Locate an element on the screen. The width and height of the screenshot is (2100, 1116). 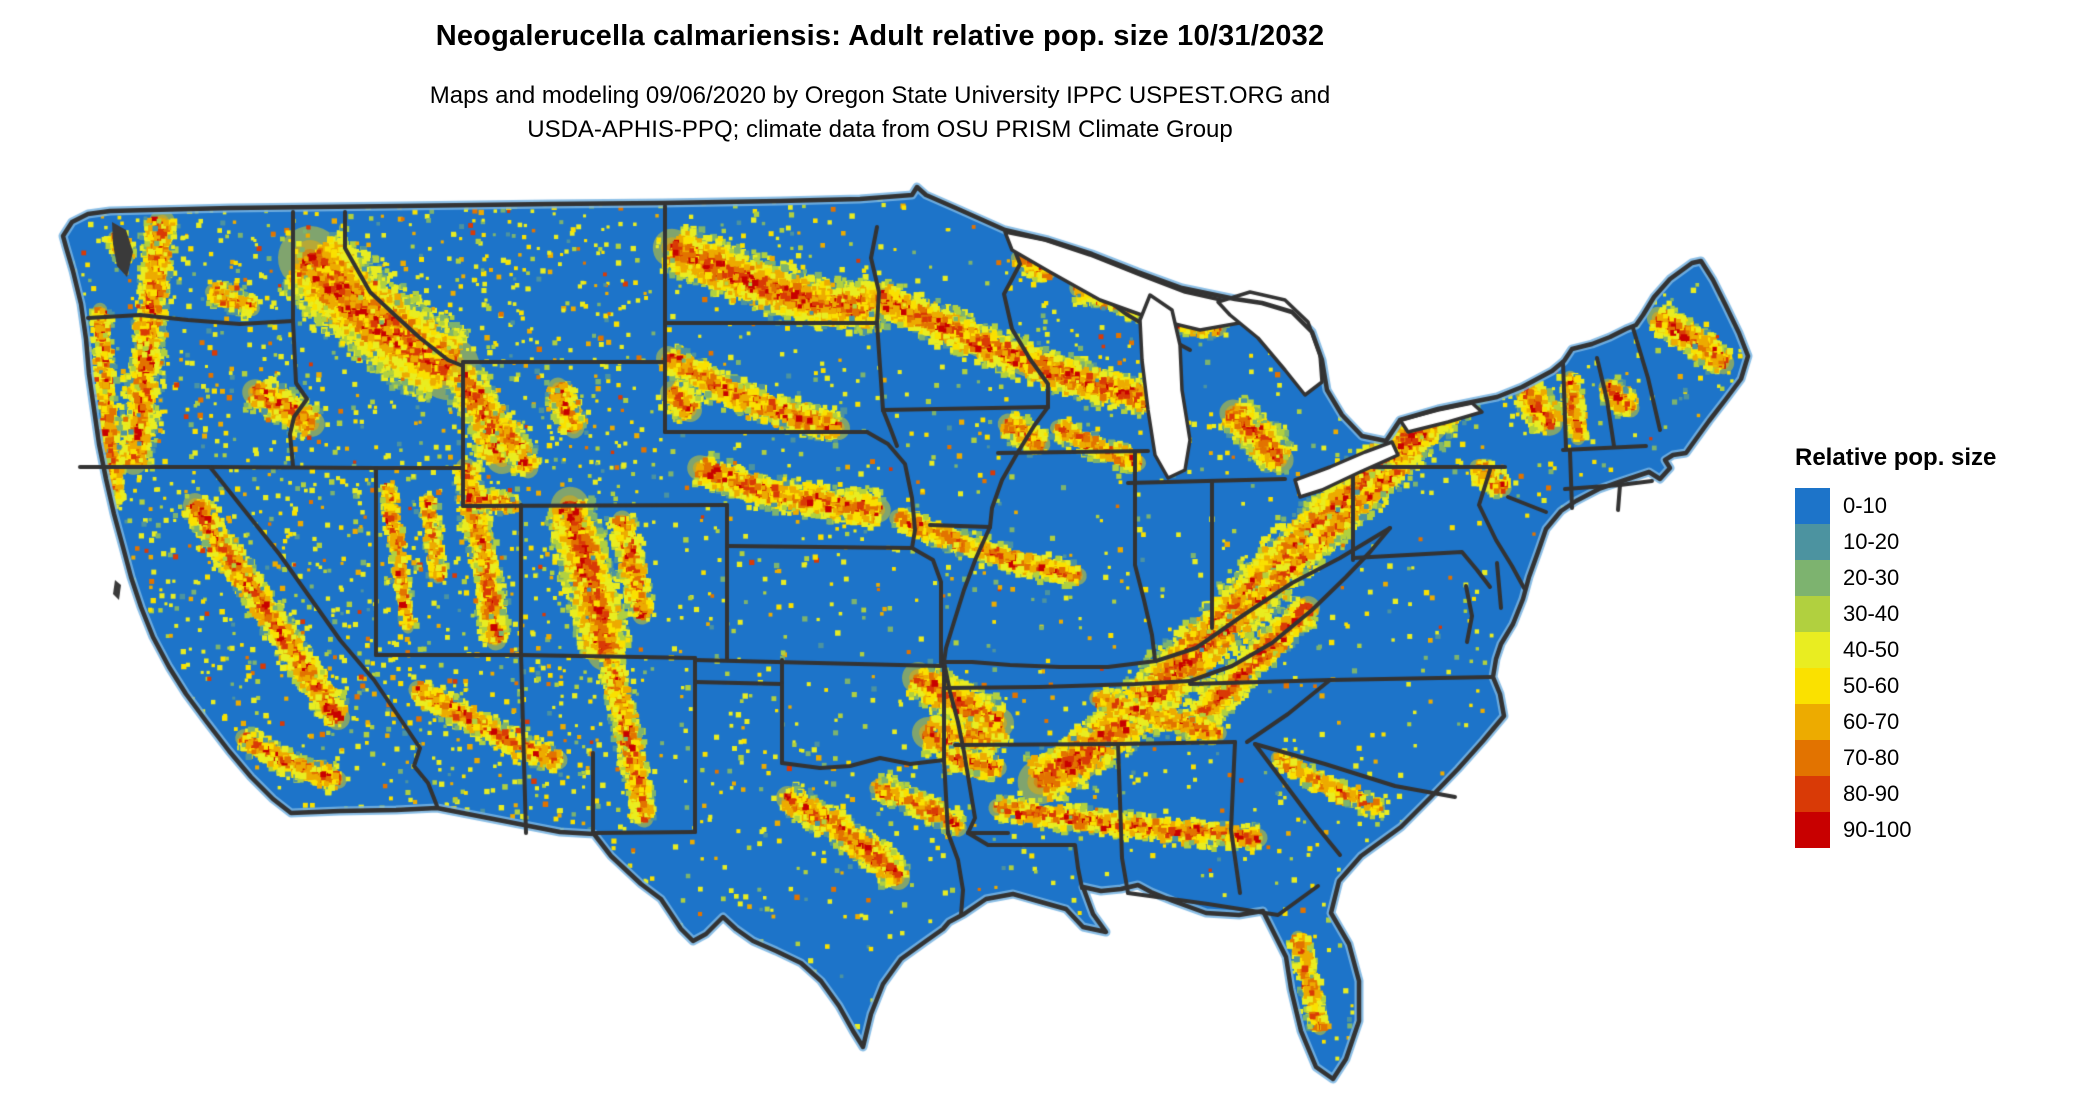
legend-item: 20-30 is located at coordinates (1895, 578).